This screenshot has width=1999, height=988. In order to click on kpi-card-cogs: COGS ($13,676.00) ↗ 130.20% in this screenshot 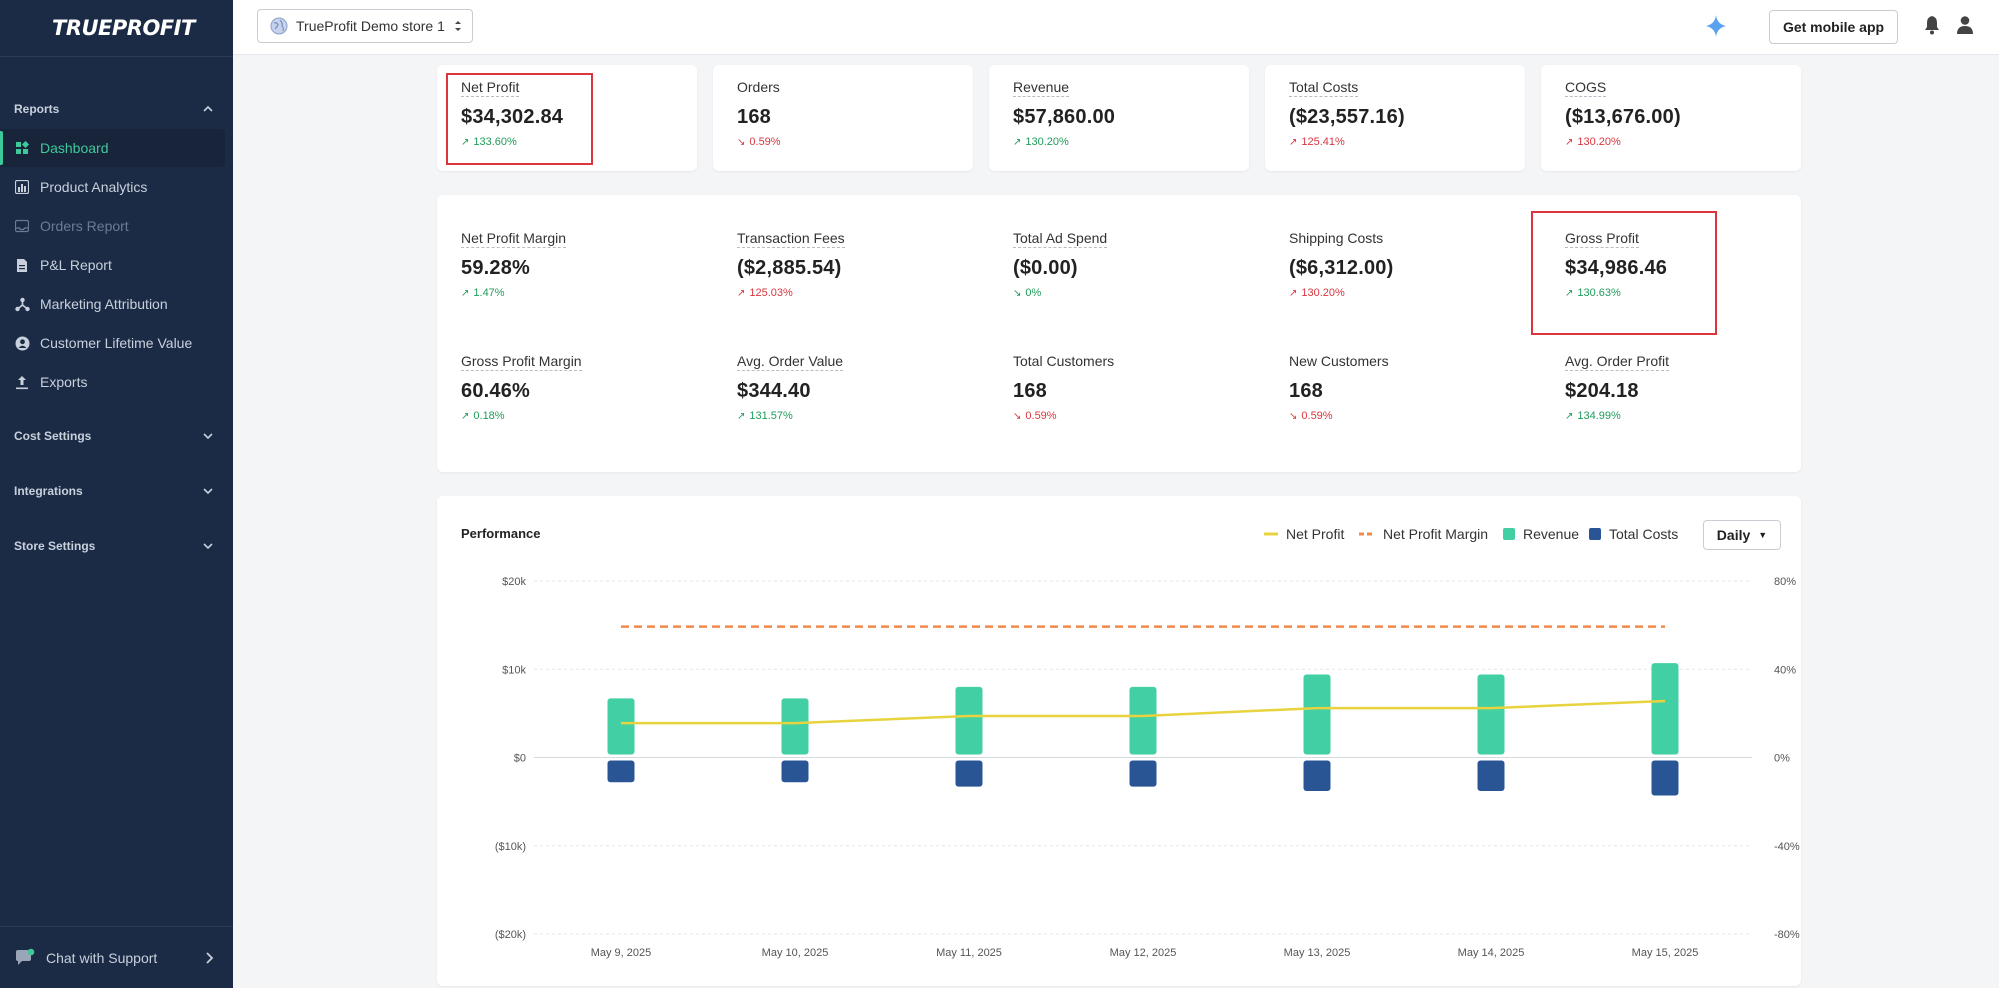, I will do `click(1671, 118)`.